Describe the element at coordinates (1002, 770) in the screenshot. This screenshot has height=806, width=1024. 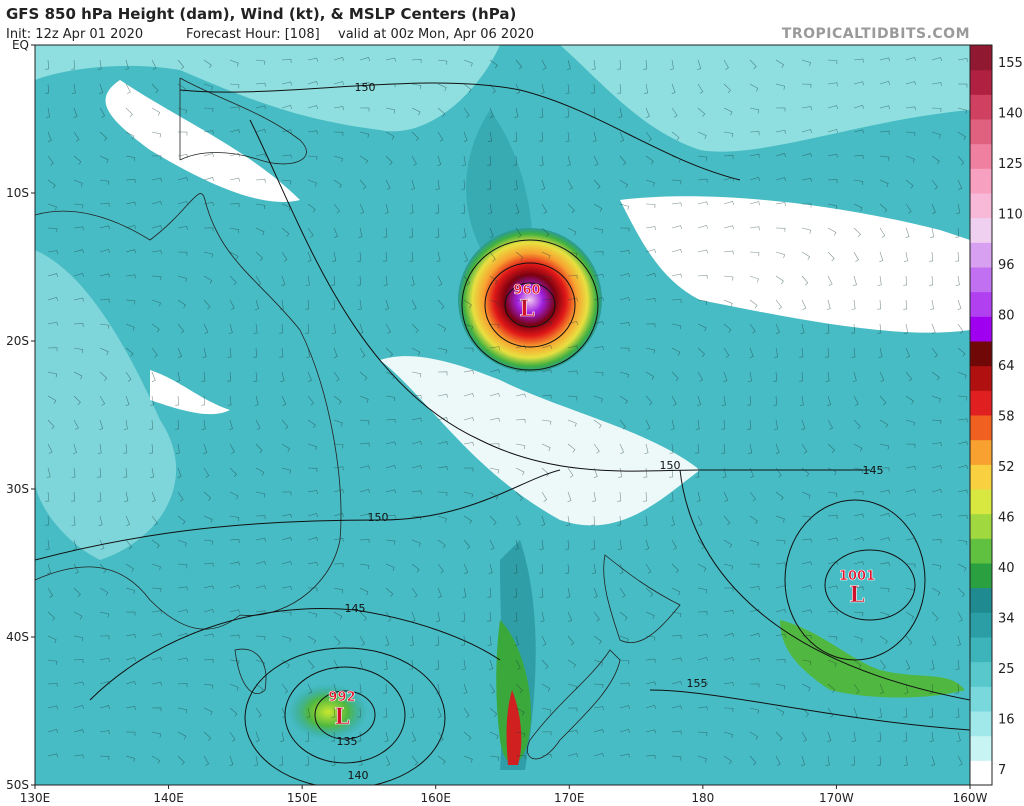
I see `colorbar-label: 7` at that location.